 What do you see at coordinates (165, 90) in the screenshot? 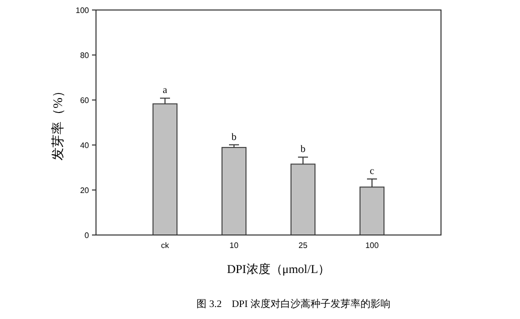
I see `annotation: a` at bounding box center [165, 90].